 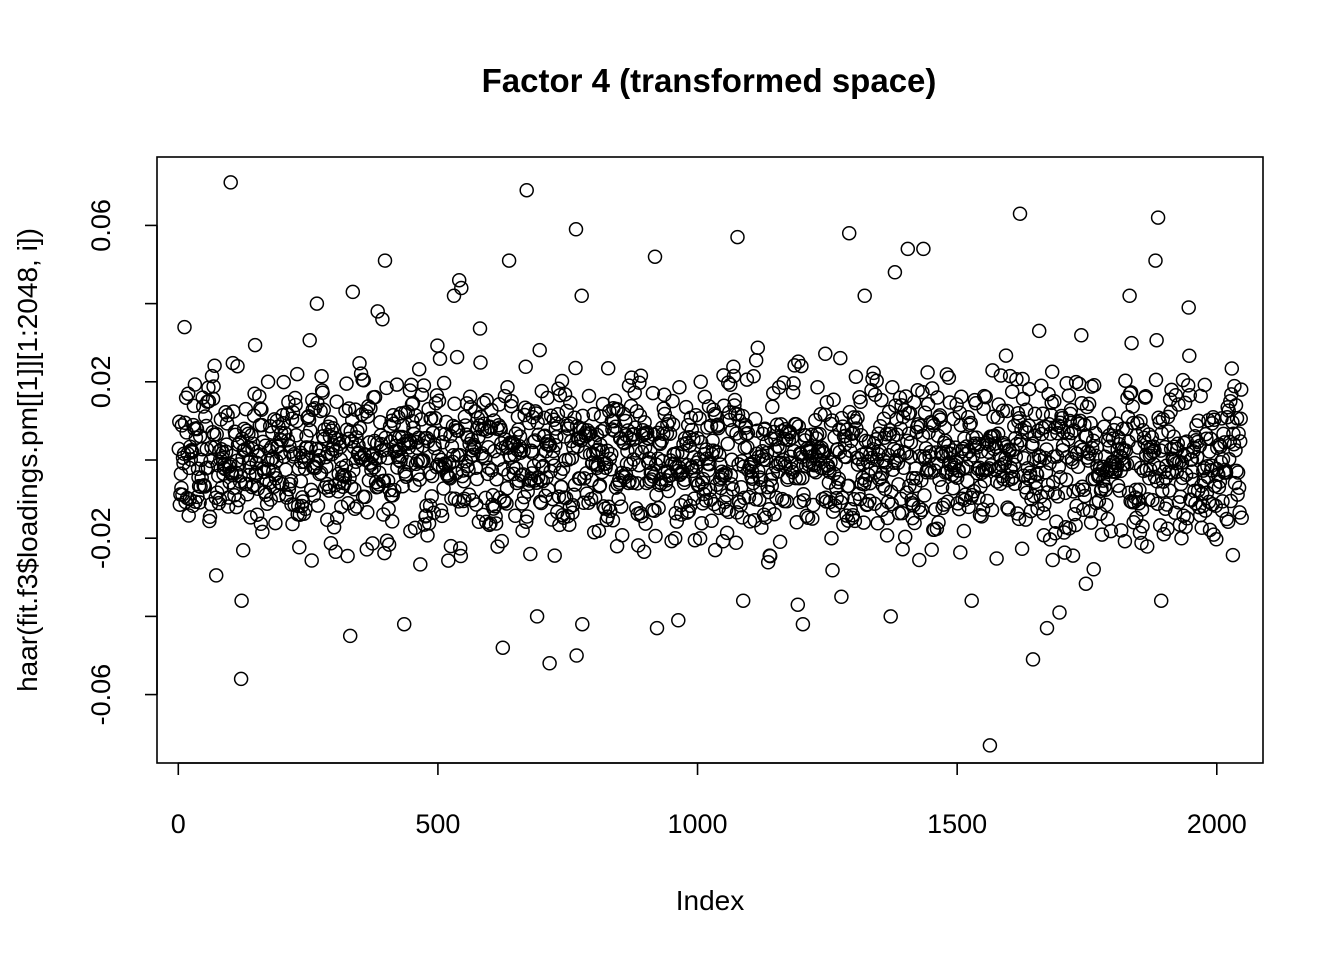 What do you see at coordinates (178, 824) in the screenshot?
I see `x-tick-label: 0` at bounding box center [178, 824].